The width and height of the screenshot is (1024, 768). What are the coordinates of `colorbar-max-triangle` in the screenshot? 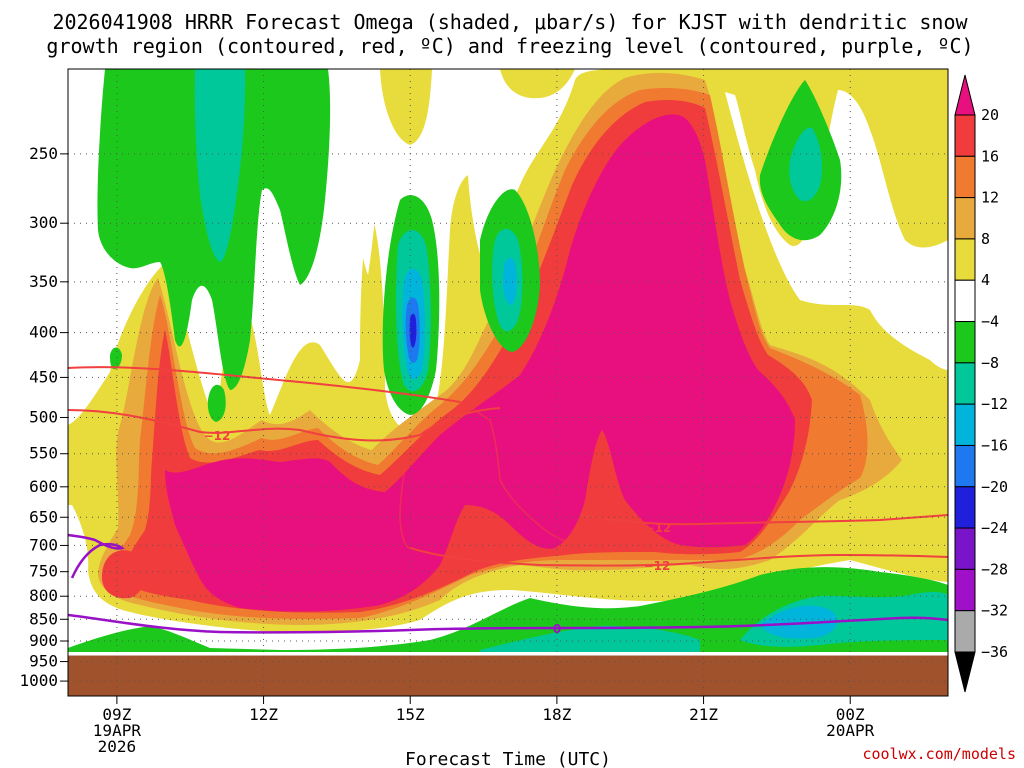 It's located at (965, 95).